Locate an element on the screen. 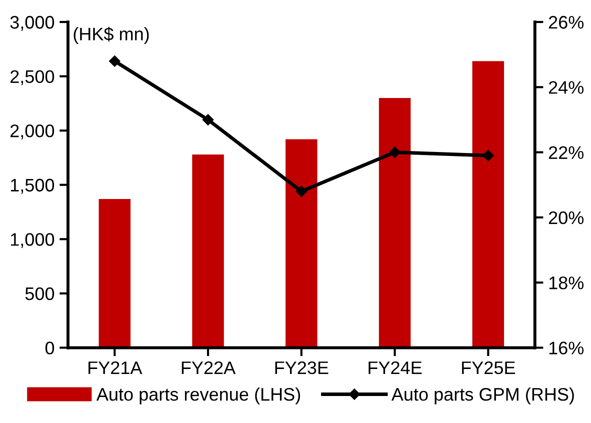  y2-tick-label: 16% is located at coordinates (566, 348).